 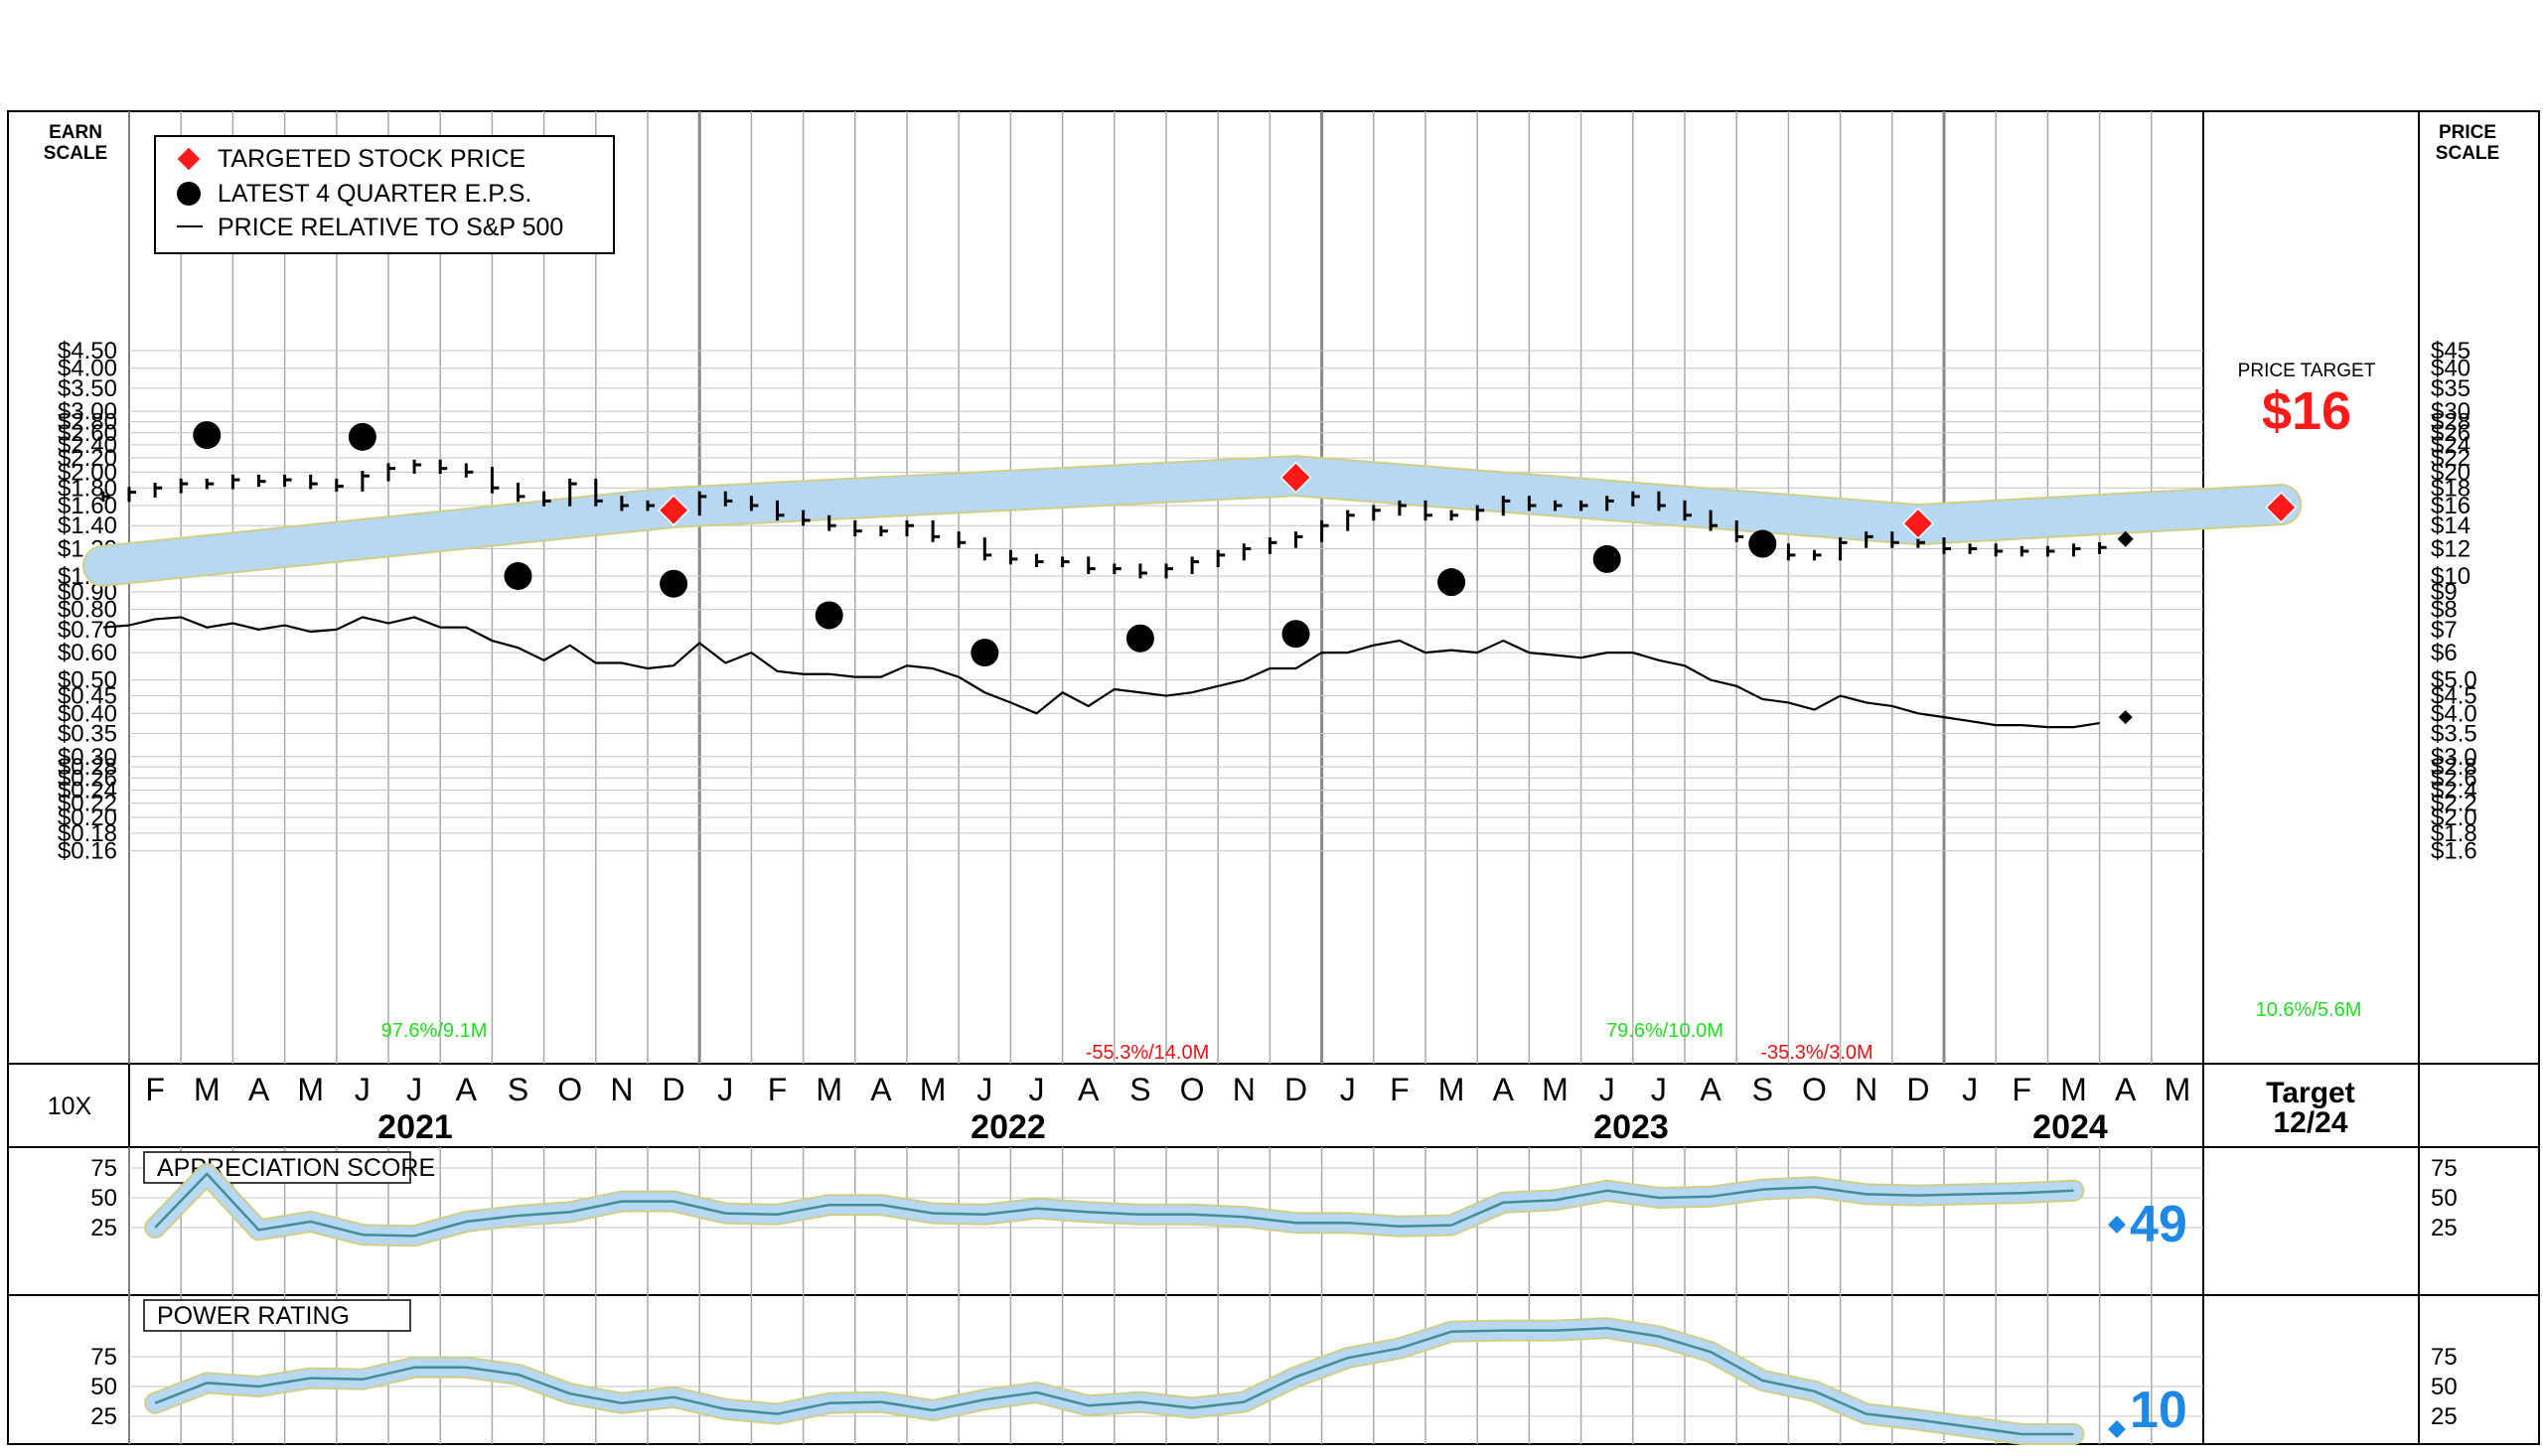 I want to click on earn-tick-label: $0.24, so click(x=87, y=790).